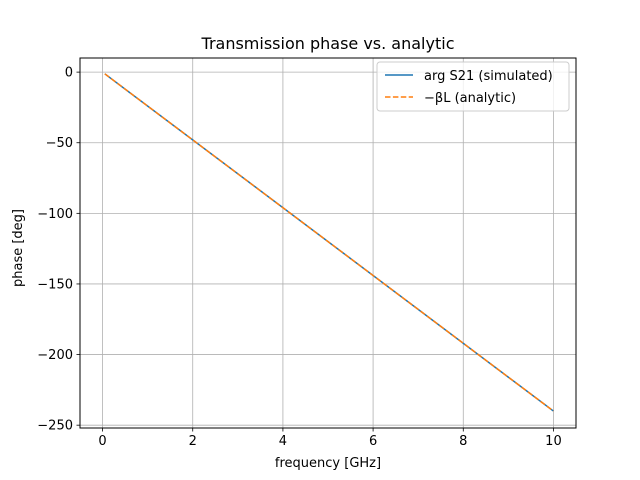 Image resolution: width=640 pixels, height=480 pixels. I want to click on chart-title: Transmission phase vs. analytic, so click(328, 43).